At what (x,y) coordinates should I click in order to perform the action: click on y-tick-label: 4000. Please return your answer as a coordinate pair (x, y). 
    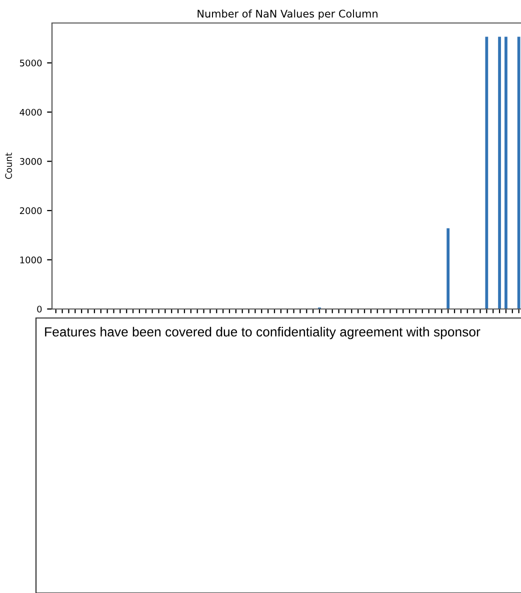
    Looking at the image, I should click on (31, 112).